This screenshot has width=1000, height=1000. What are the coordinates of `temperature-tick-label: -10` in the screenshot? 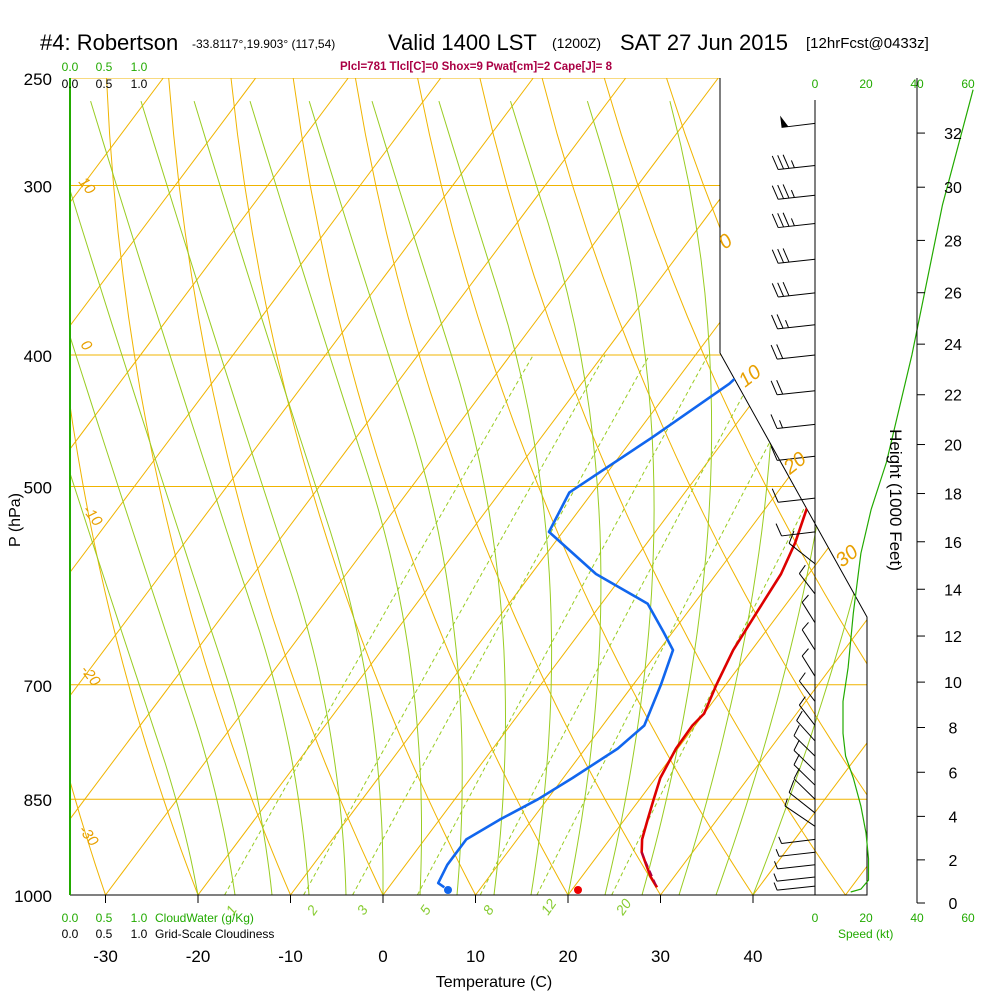 It's located at (290, 956).